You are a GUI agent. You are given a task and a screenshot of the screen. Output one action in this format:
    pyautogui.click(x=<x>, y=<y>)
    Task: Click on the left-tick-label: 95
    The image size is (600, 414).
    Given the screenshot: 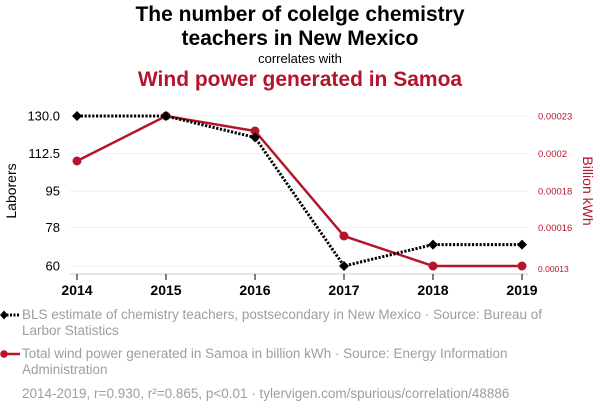 What is the action you would take?
    pyautogui.click(x=53, y=191)
    